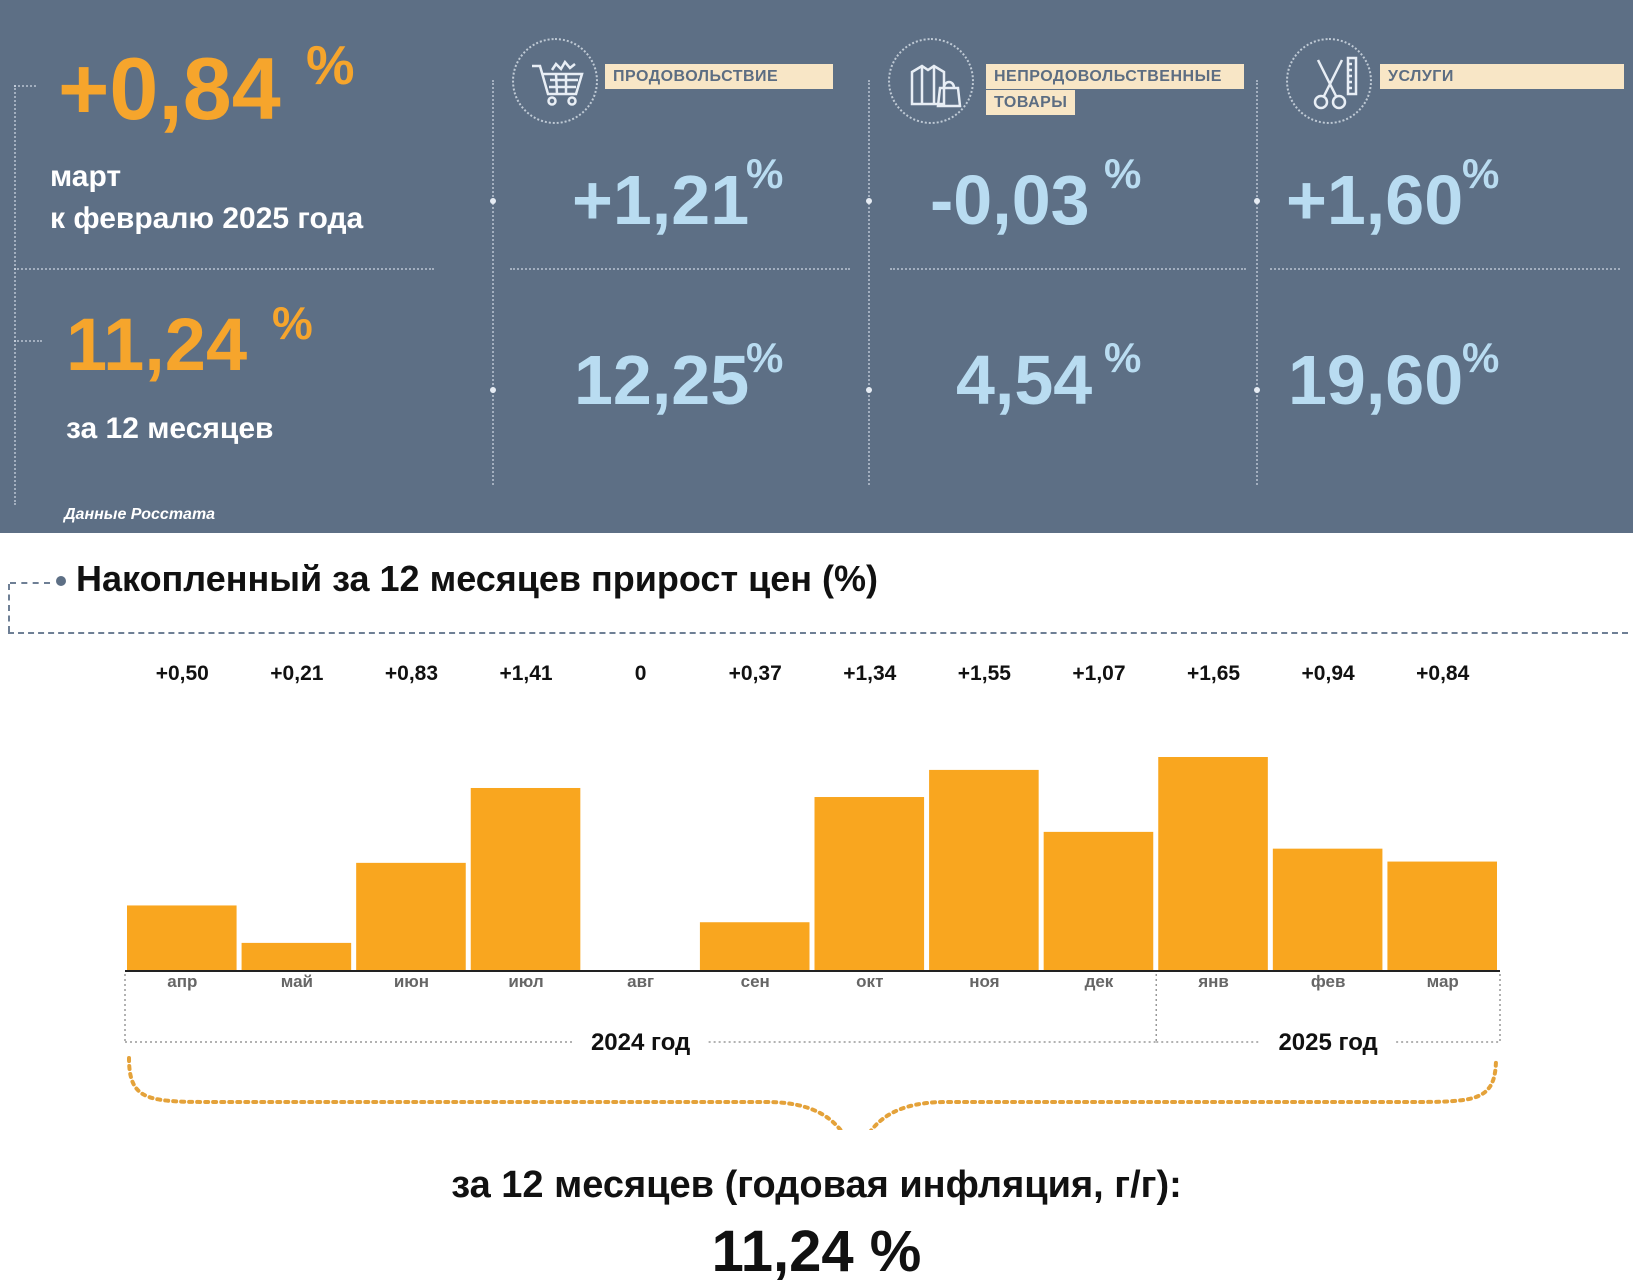  Describe the element at coordinates (140, 514) in the screenshot. I see `source-note: Данные Росстата` at that location.